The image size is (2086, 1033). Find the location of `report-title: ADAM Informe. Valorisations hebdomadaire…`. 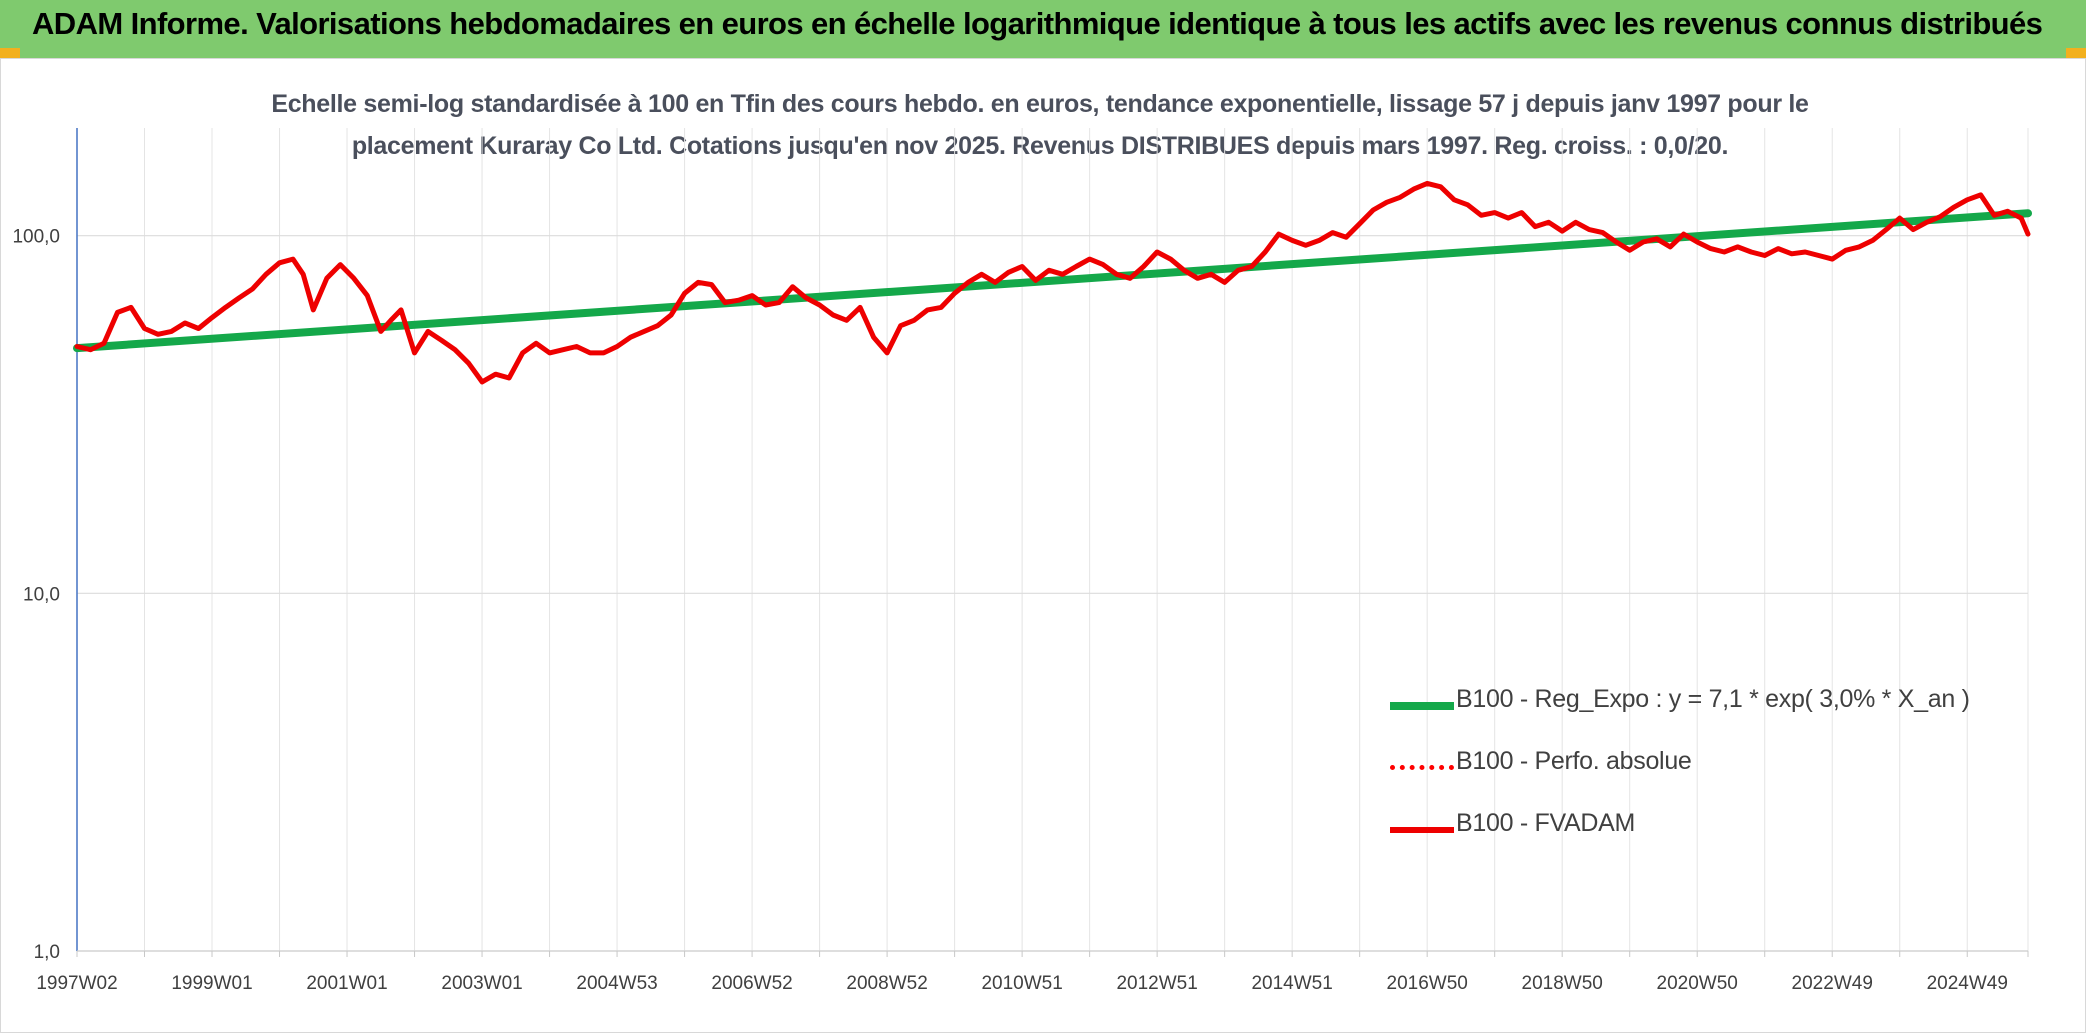

report-title: ADAM Informe. Valorisations hebdomadaire… is located at coordinates (1037, 23).